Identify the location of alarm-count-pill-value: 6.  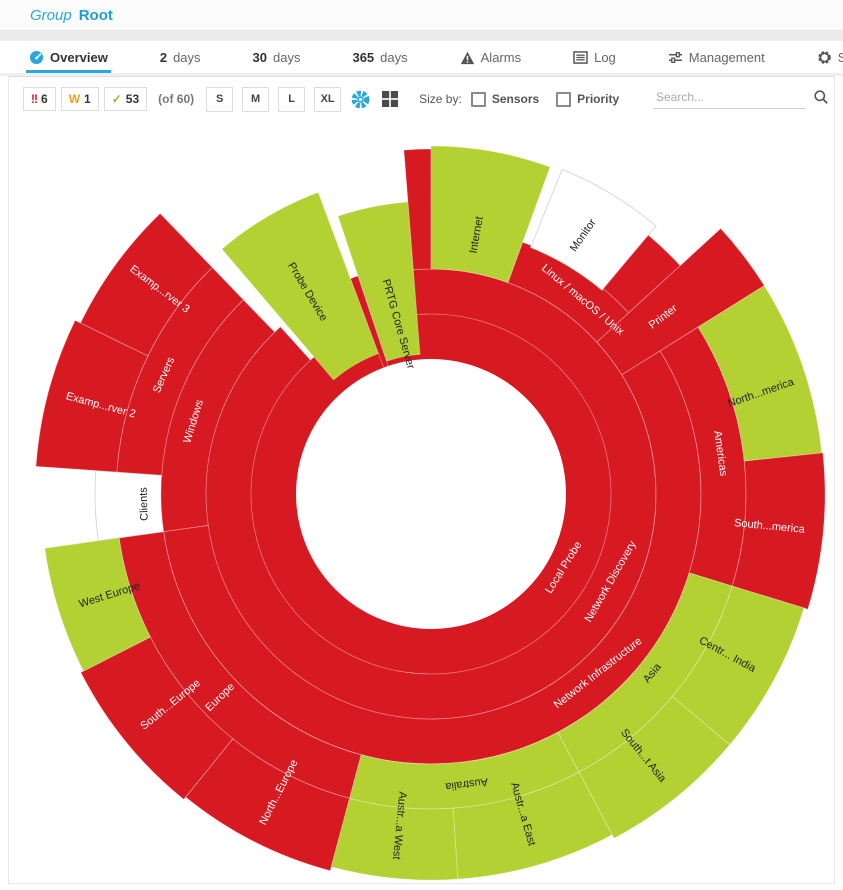
(44, 99).